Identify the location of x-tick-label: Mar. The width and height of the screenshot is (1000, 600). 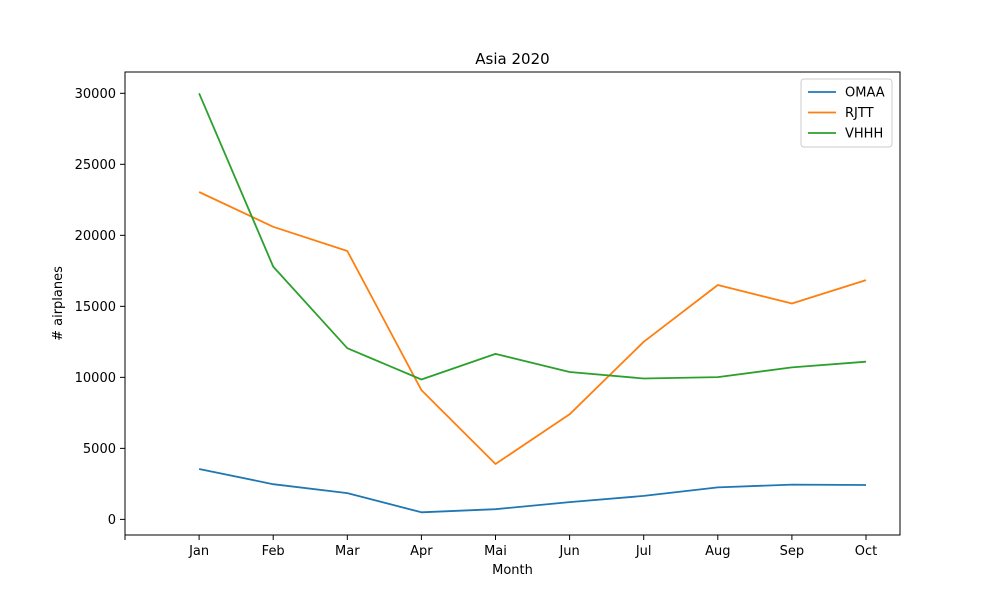
(347, 551).